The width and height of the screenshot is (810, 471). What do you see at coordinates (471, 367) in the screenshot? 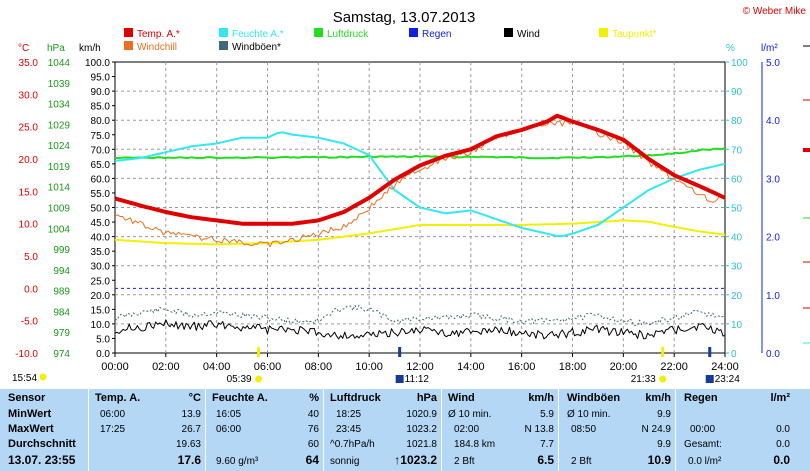
I see `x-tick-7: 14:00` at bounding box center [471, 367].